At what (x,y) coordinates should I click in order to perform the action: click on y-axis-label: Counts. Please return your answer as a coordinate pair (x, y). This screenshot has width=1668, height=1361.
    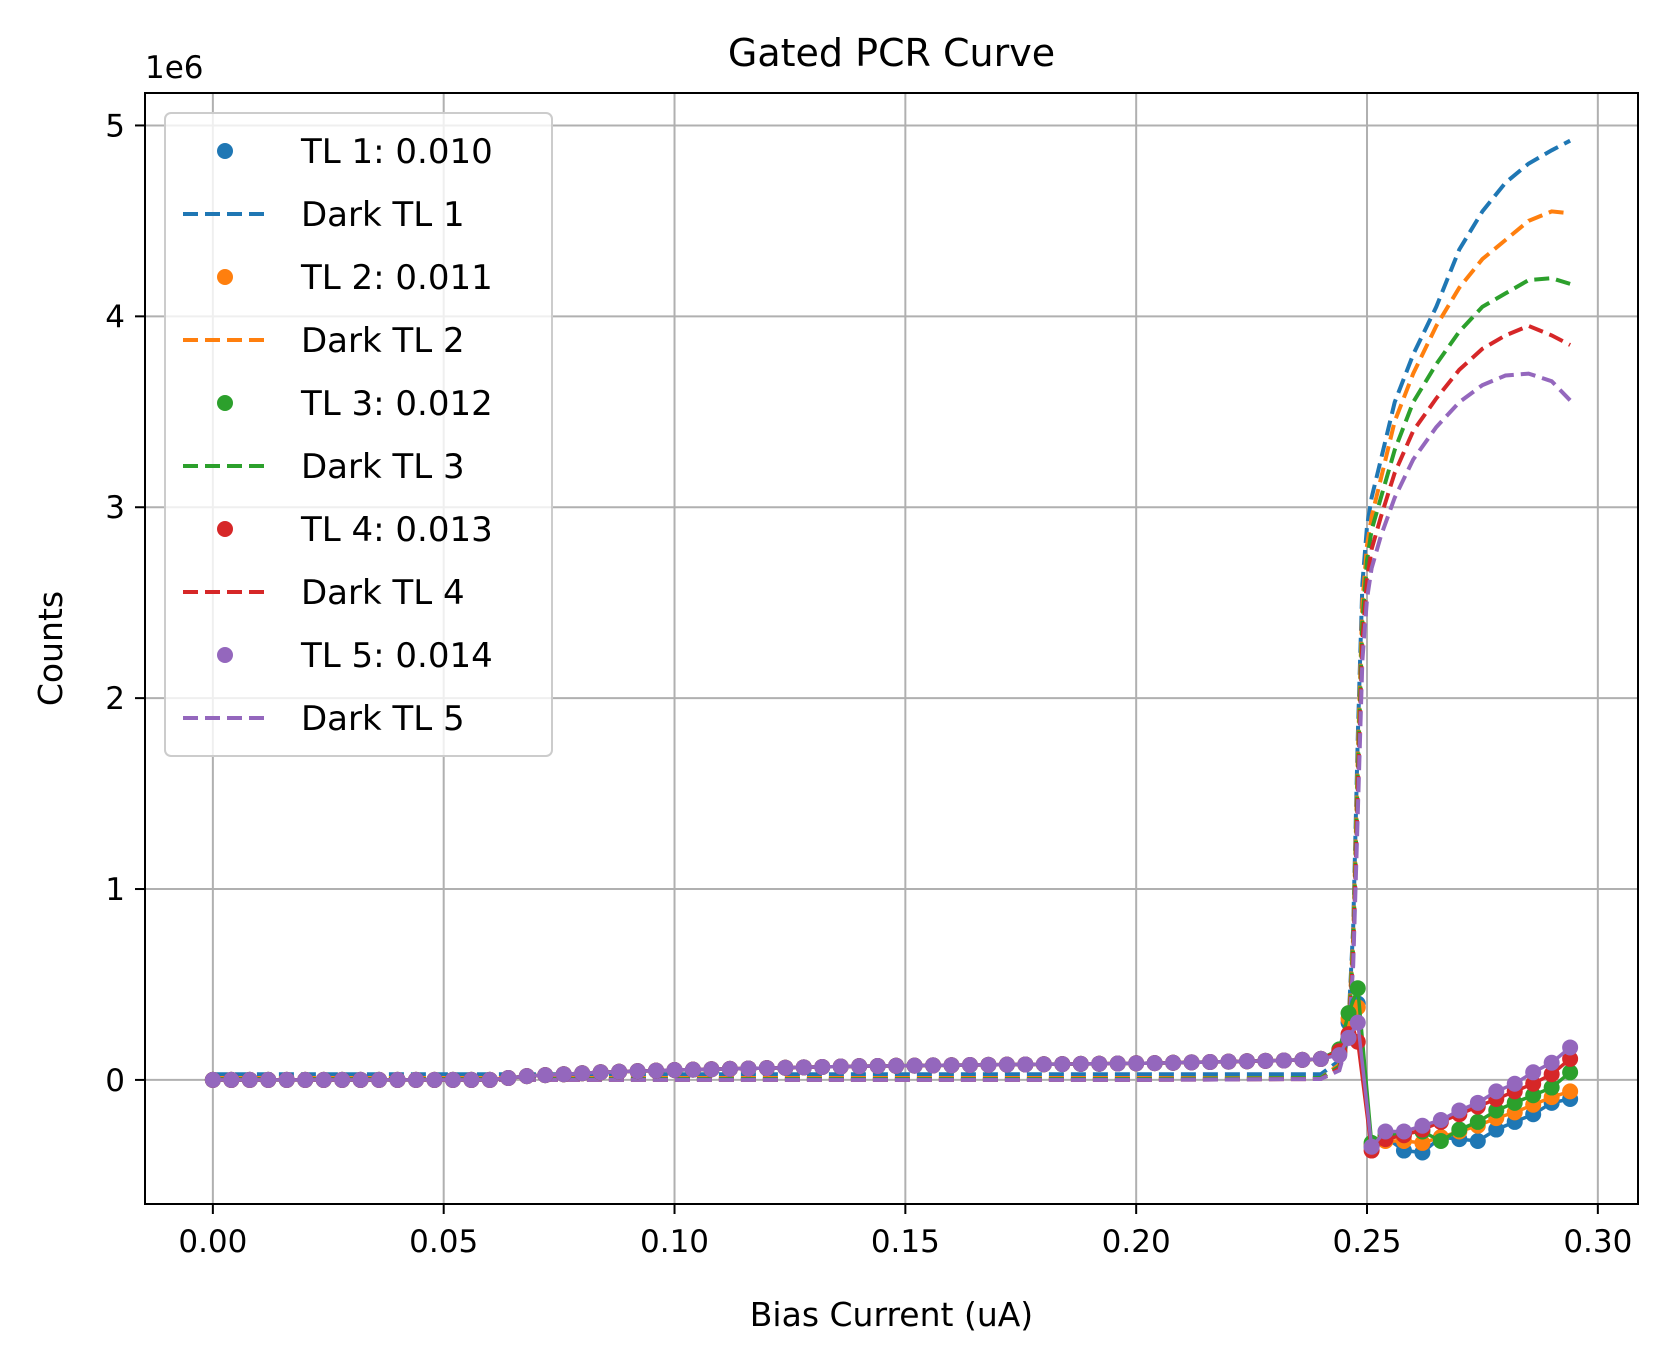
    Looking at the image, I should click on (50, 648).